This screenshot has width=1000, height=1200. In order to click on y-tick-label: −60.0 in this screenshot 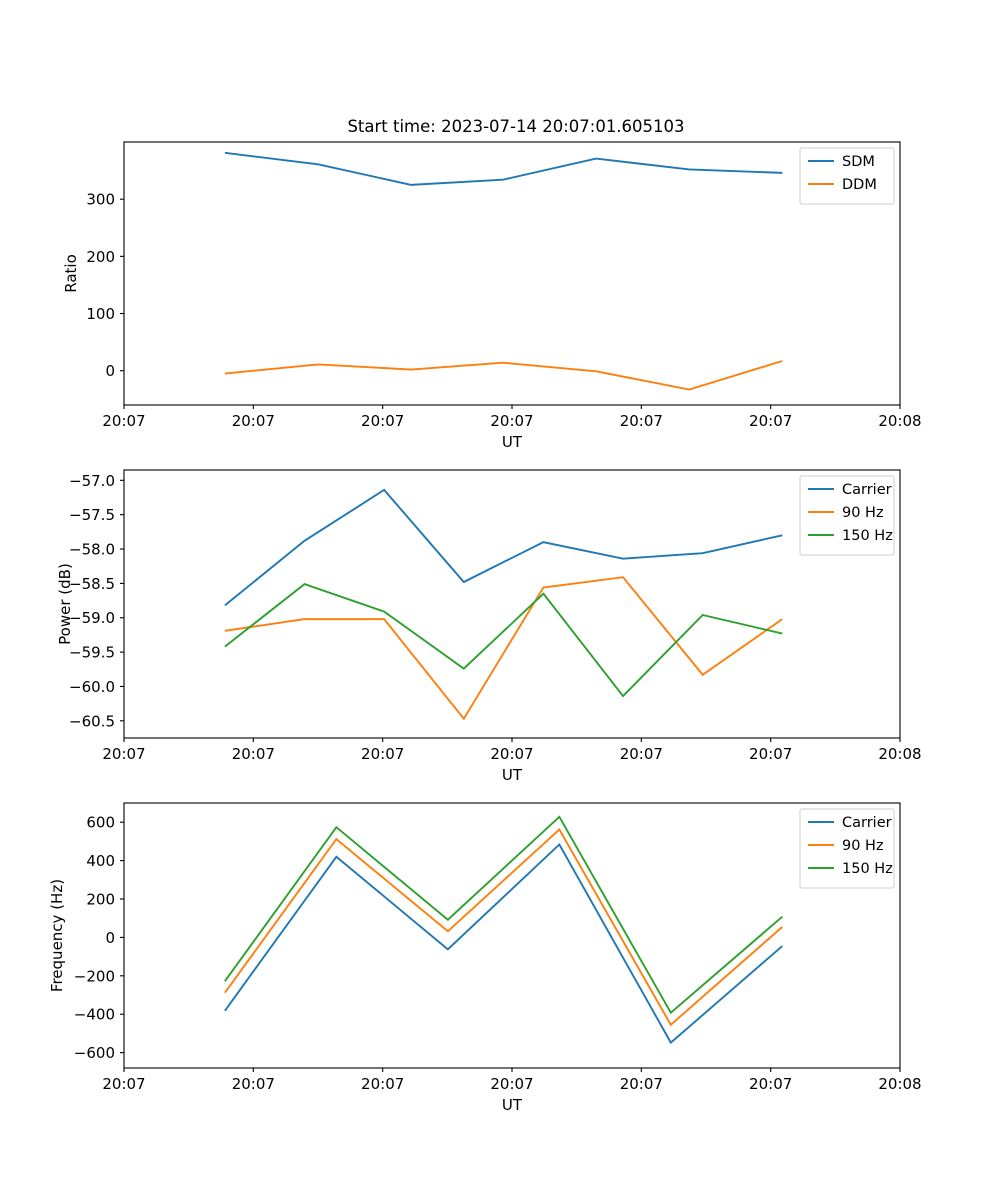, I will do `click(92, 687)`.